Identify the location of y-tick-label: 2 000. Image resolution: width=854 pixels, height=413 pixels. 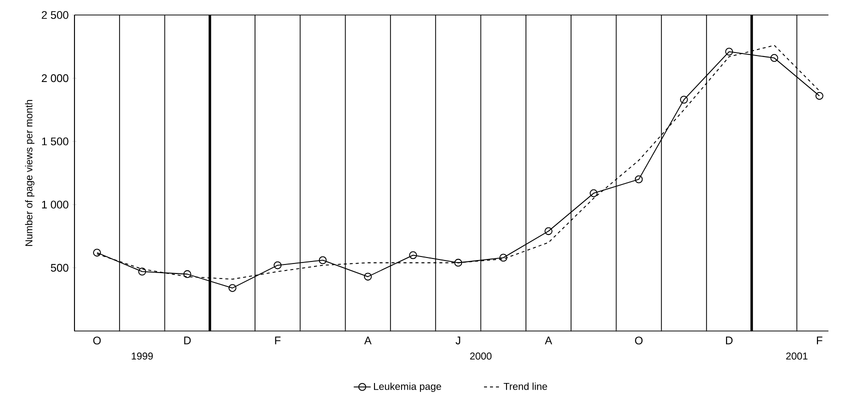
(55, 78).